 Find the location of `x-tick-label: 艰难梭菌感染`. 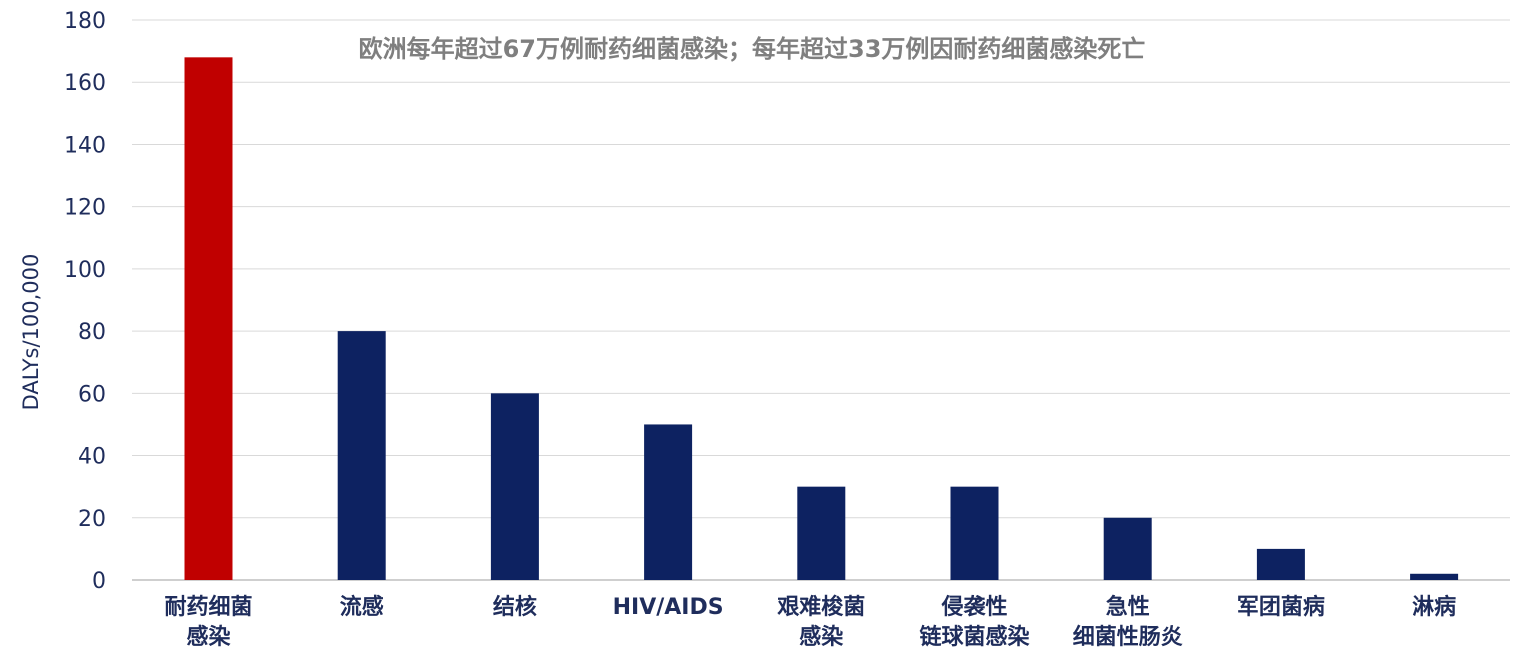

x-tick-label: 艰难梭菌感染 is located at coordinates (820, 622).